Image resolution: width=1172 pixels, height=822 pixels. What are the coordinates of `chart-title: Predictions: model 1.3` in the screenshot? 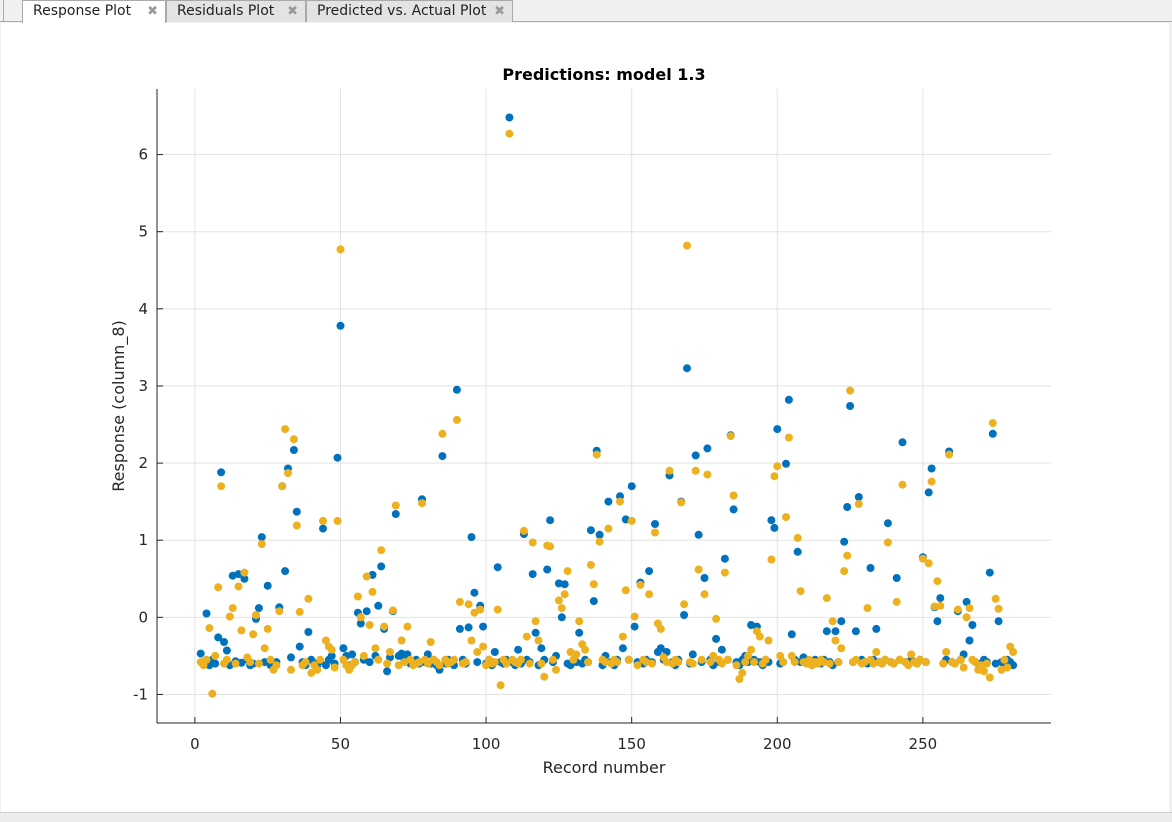 It's located at (603, 74).